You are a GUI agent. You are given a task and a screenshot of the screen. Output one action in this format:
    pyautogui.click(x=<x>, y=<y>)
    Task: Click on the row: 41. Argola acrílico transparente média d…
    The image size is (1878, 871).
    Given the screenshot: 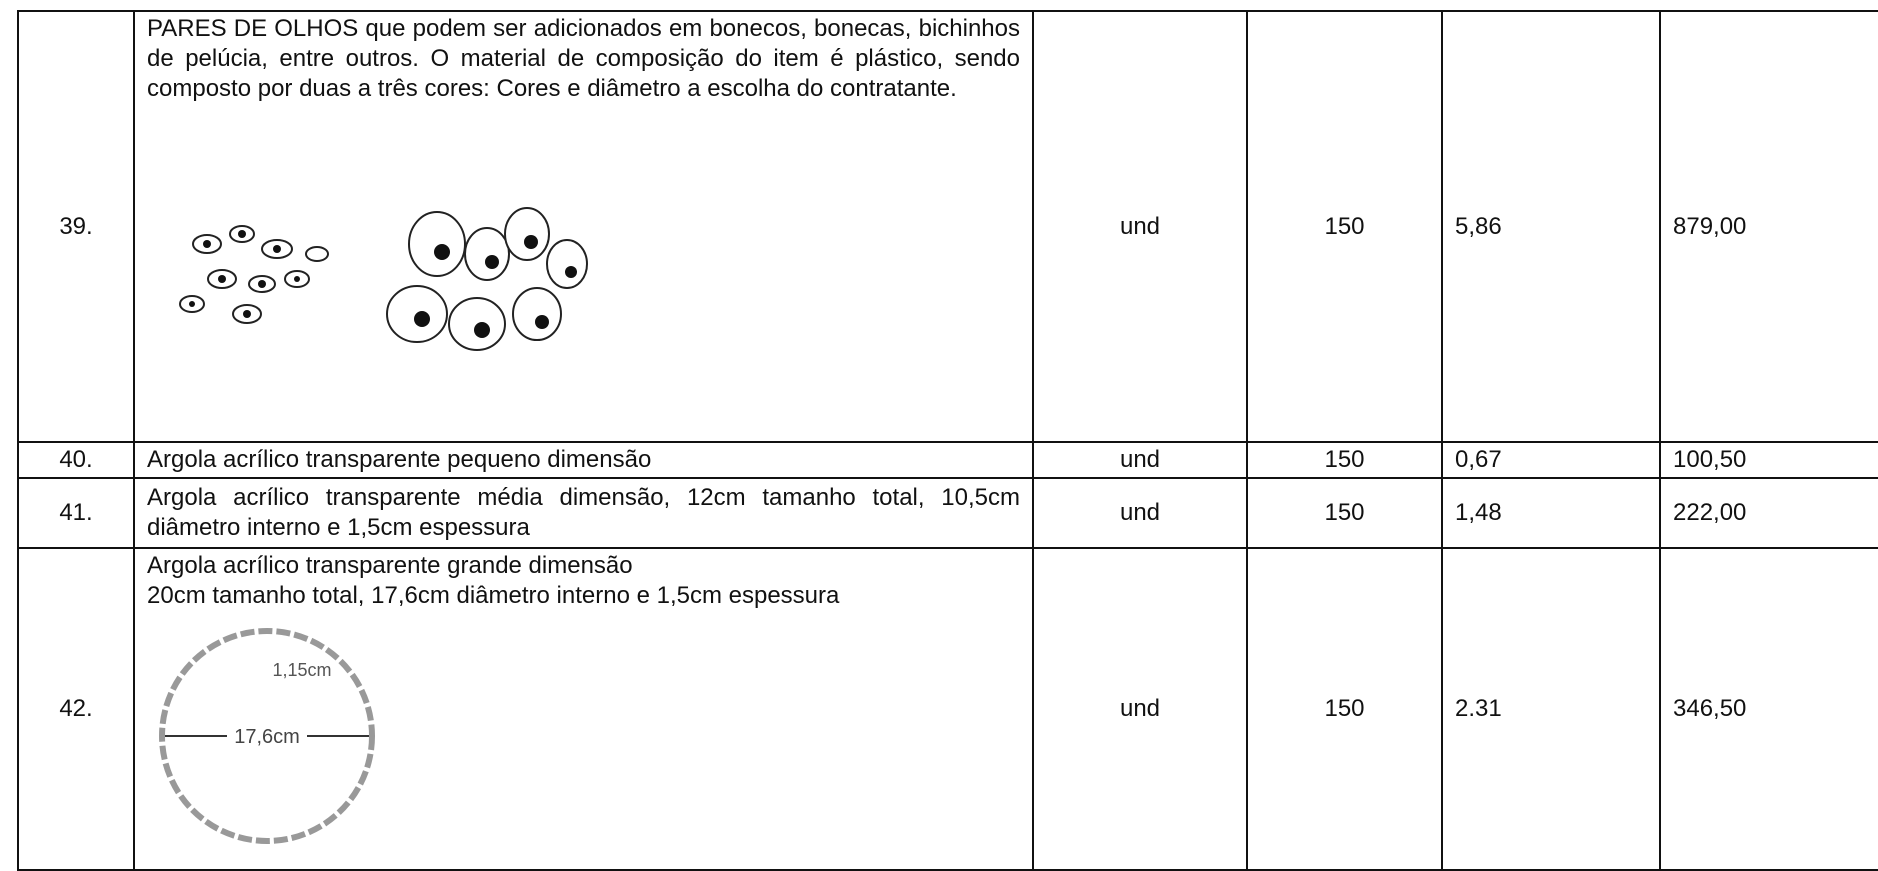 What is the action you would take?
    pyautogui.click(x=947, y=513)
    